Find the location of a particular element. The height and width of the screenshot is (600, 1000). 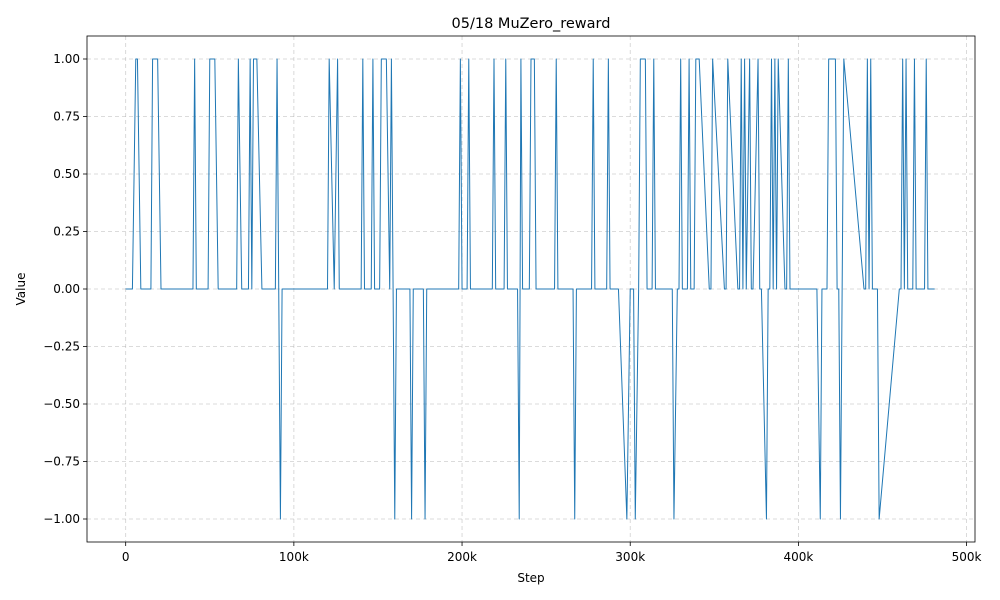

x-tick-label: 300k is located at coordinates (630, 557).